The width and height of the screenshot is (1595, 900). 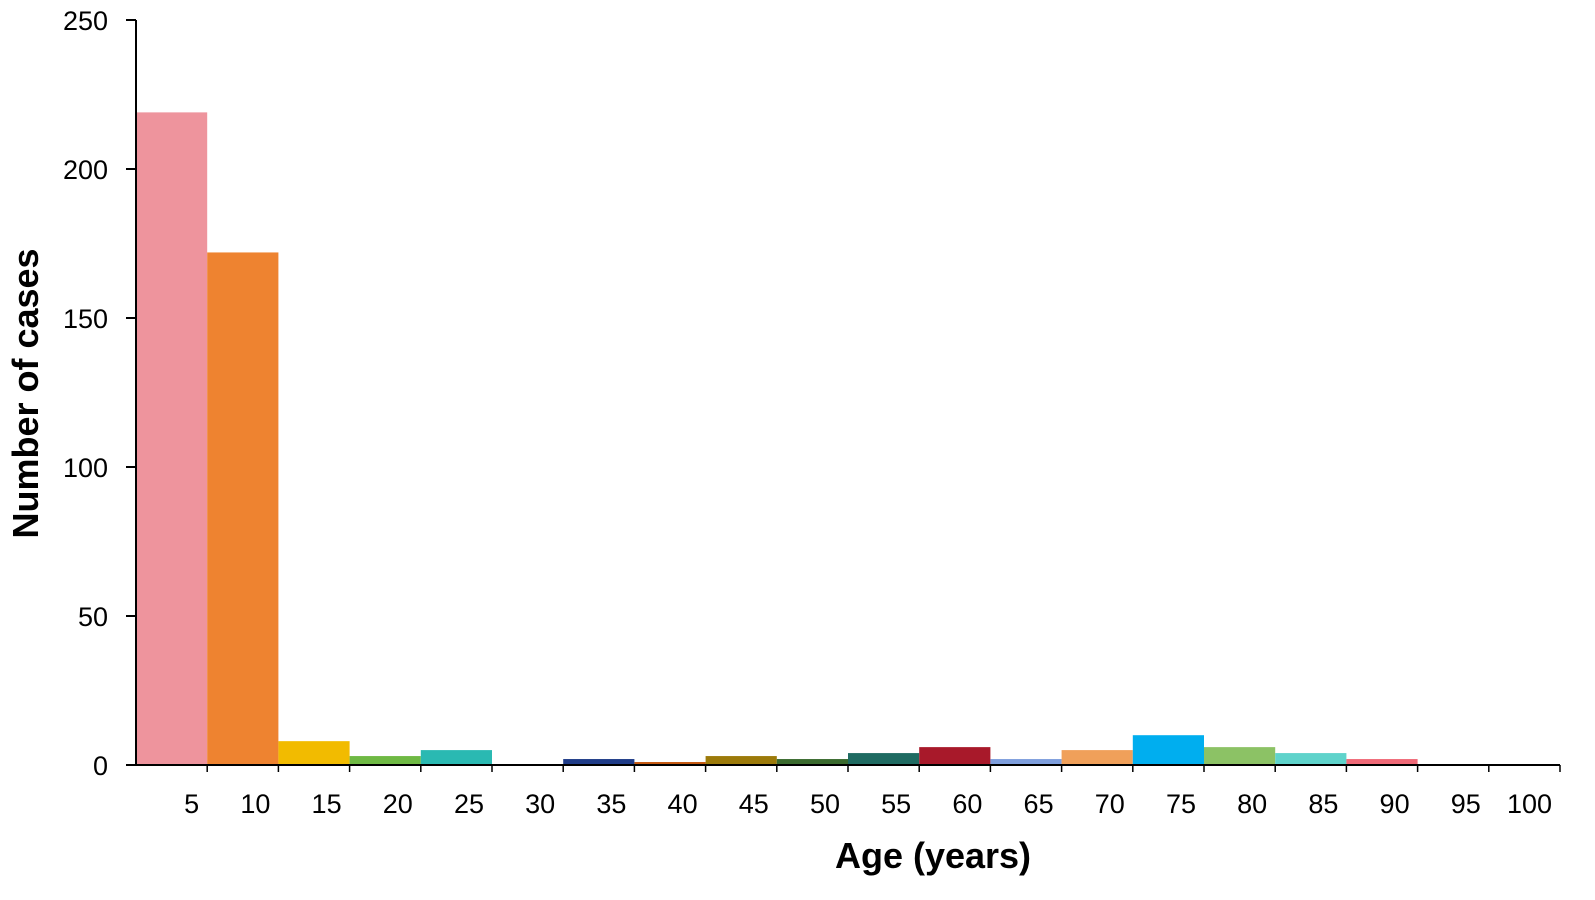 I want to click on x-tick-label: 85, so click(x=1323, y=804).